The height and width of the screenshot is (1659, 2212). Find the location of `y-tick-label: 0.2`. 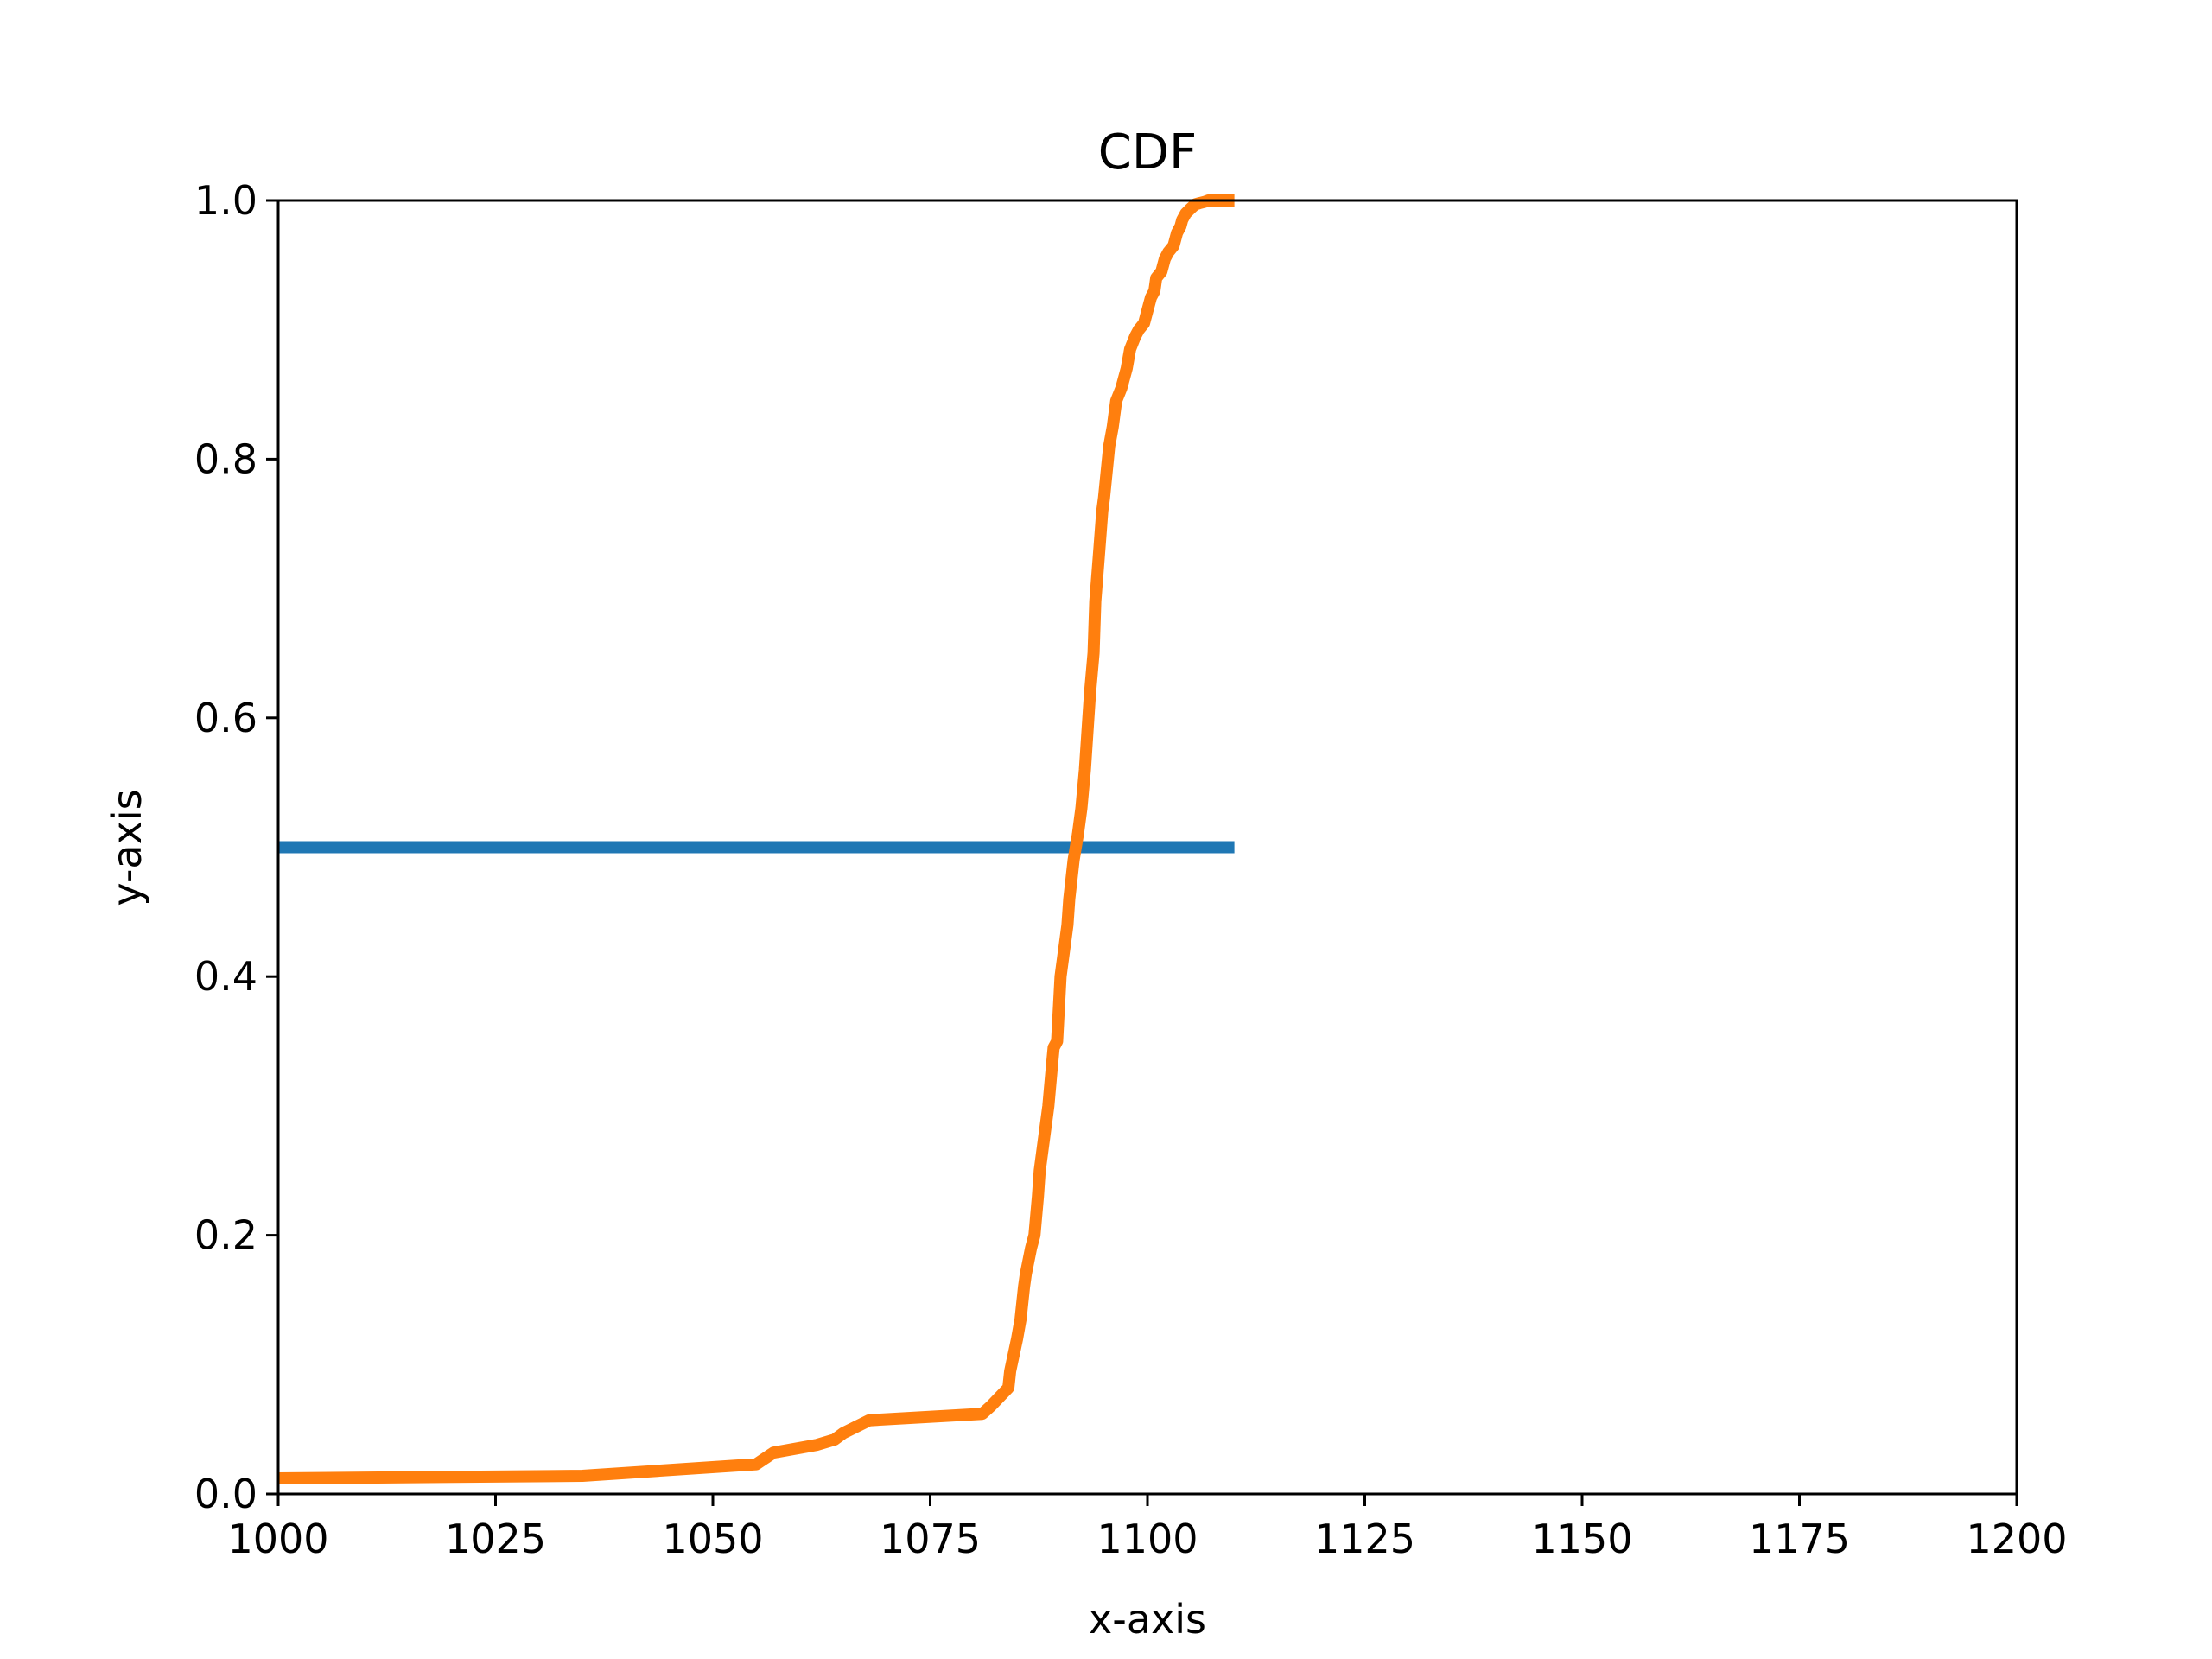

y-tick-label: 0.2 is located at coordinates (225, 1235).